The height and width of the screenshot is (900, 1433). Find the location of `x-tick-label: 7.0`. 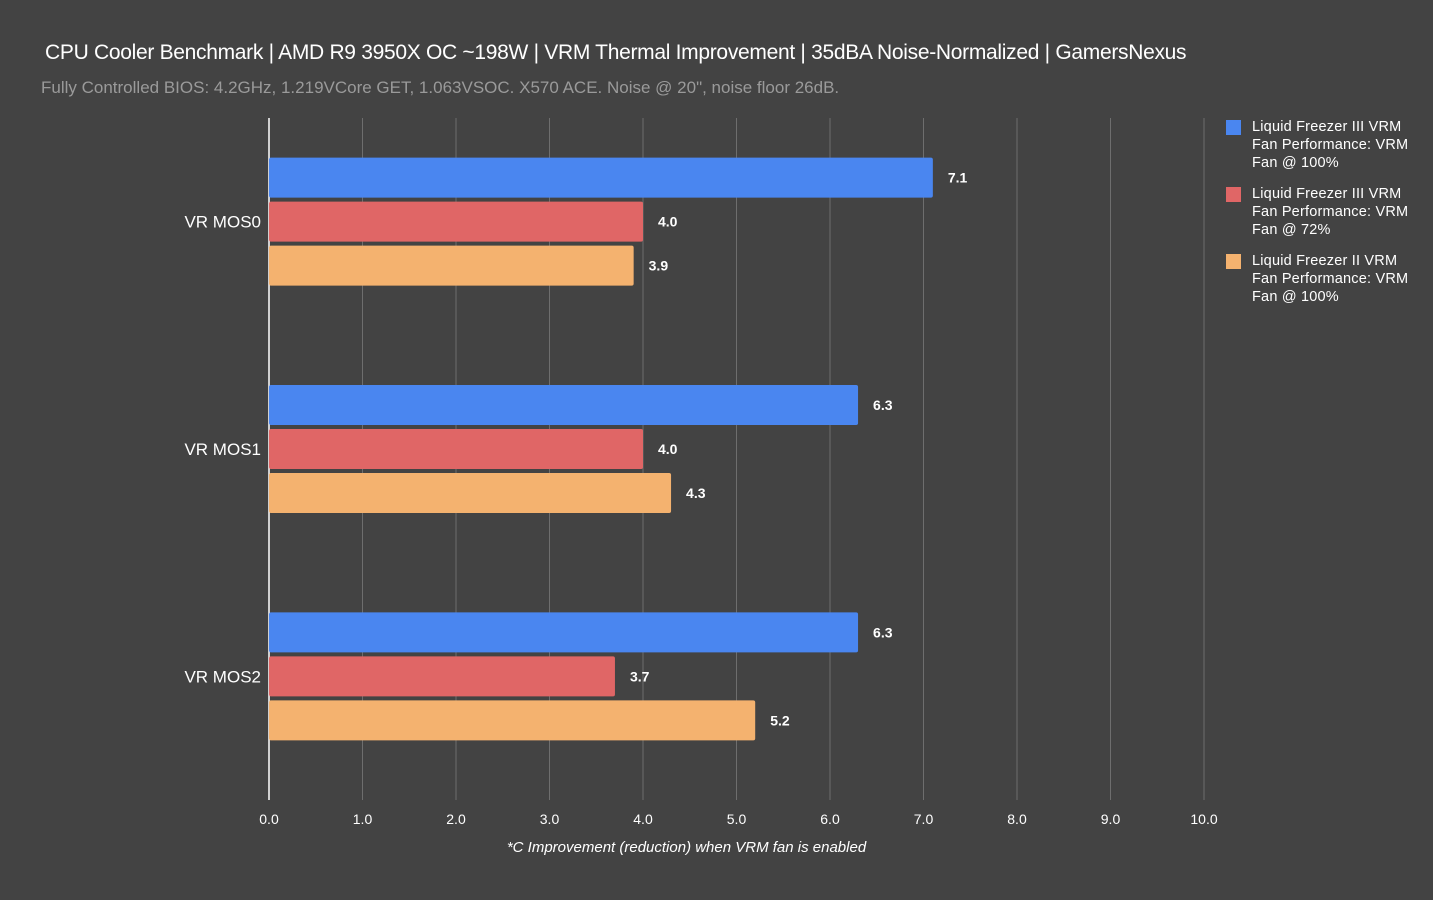

x-tick-label: 7.0 is located at coordinates (924, 819).